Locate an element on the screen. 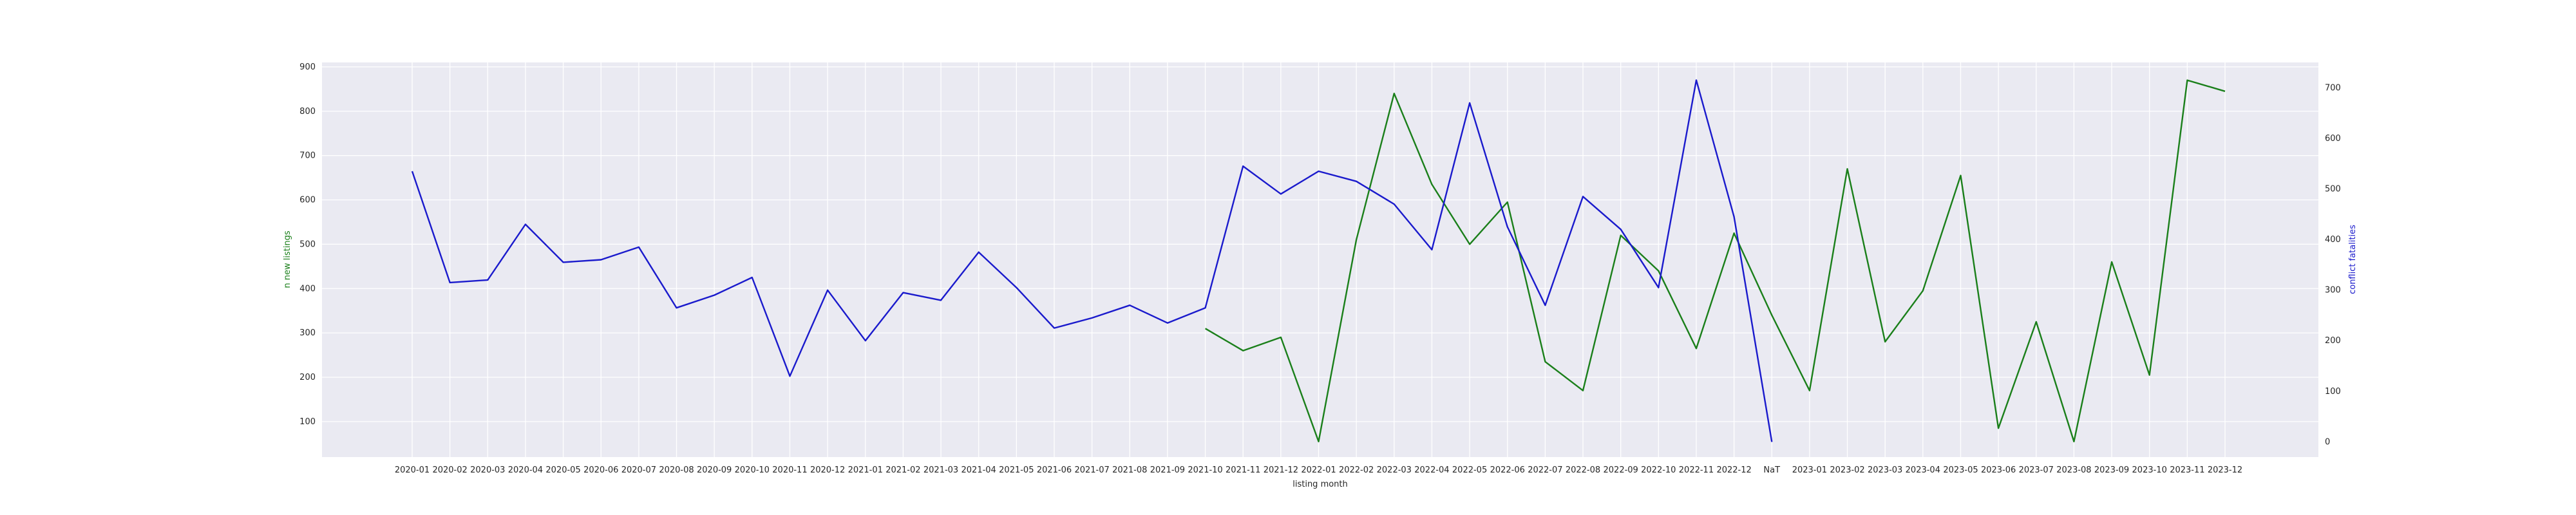 This screenshot has height=515, width=2576. x-tick-label: 2021-09 is located at coordinates (1167, 470).